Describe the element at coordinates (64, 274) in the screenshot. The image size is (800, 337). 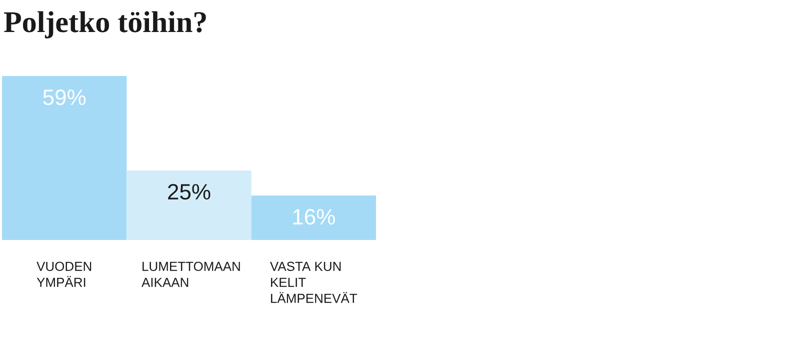
I see `x-tick-label: VUODEN YMPÄRI` at that location.